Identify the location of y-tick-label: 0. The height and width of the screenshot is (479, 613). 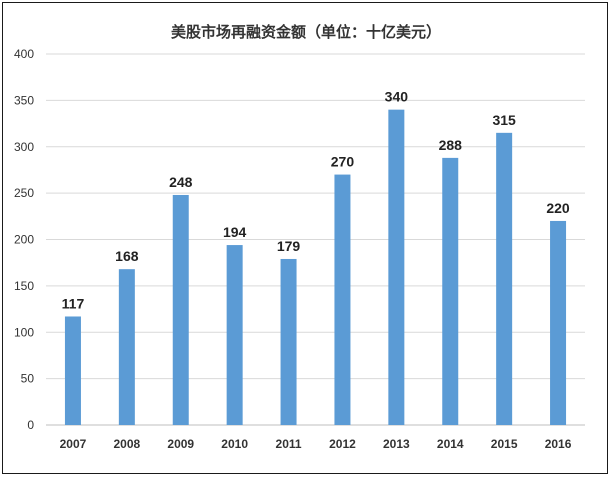
(30, 425).